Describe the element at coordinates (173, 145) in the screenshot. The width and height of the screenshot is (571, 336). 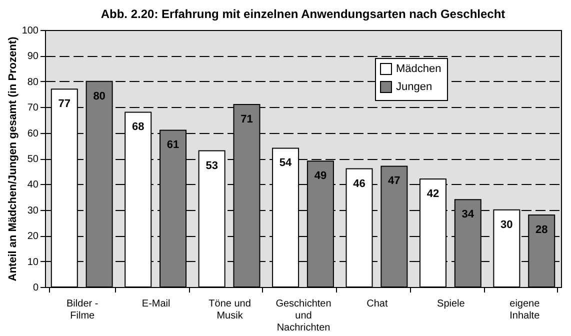
I see `data-label: 61` at that location.